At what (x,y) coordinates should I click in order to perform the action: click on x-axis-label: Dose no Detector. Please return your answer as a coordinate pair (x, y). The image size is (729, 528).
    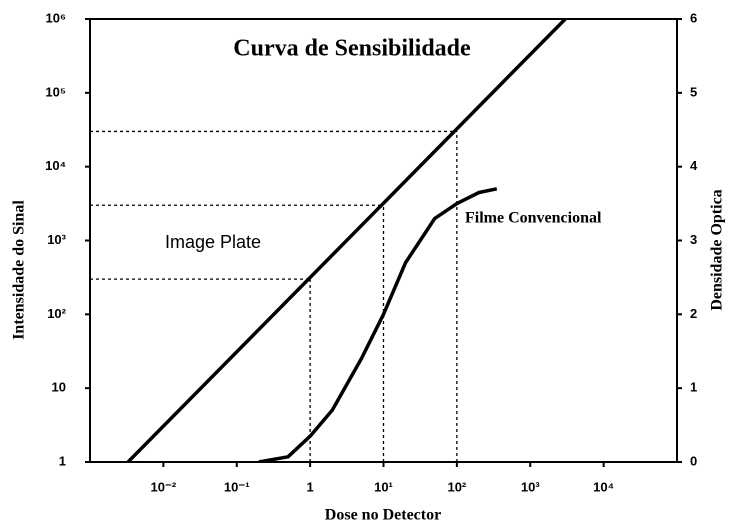
    Looking at the image, I should click on (383, 515).